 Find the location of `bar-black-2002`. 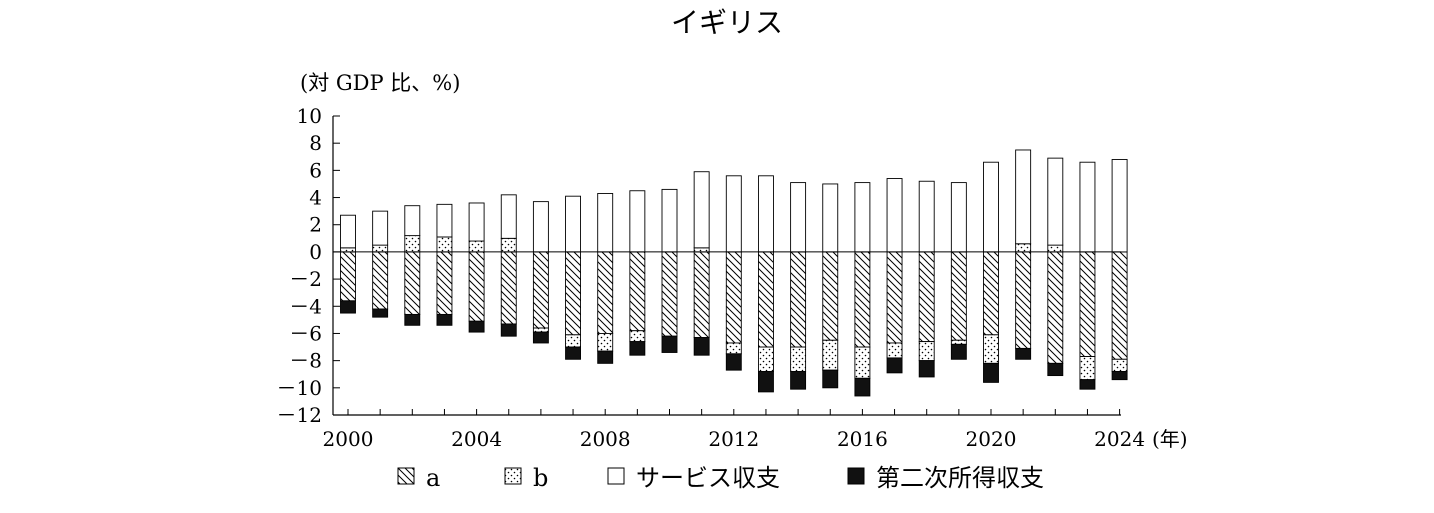

bar-black-2002 is located at coordinates (412, 319).